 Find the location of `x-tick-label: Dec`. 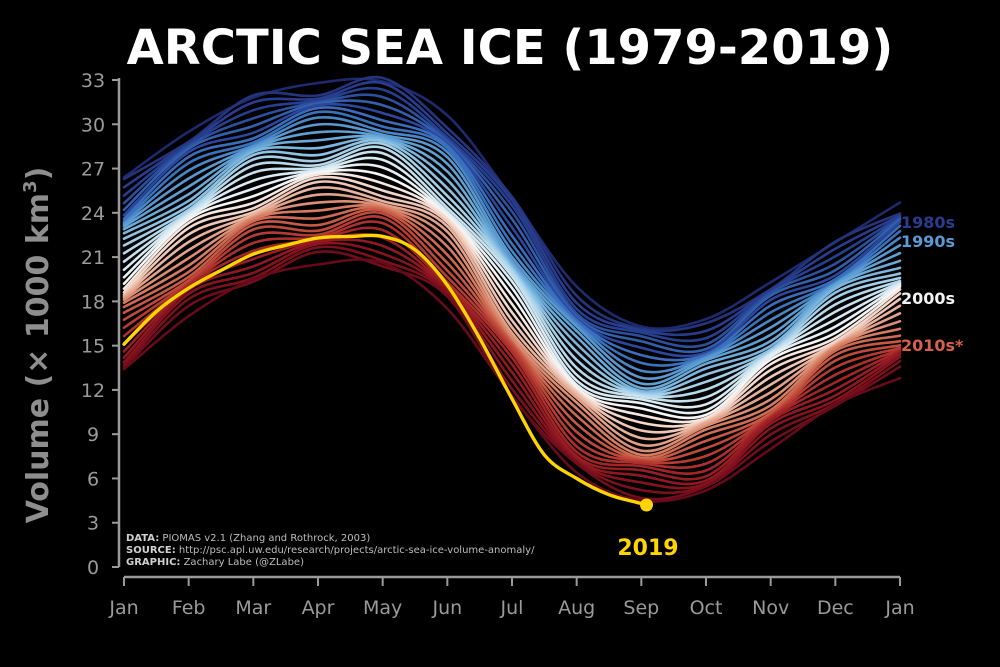

x-tick-label: Dec is located at coordinates (835, 608).